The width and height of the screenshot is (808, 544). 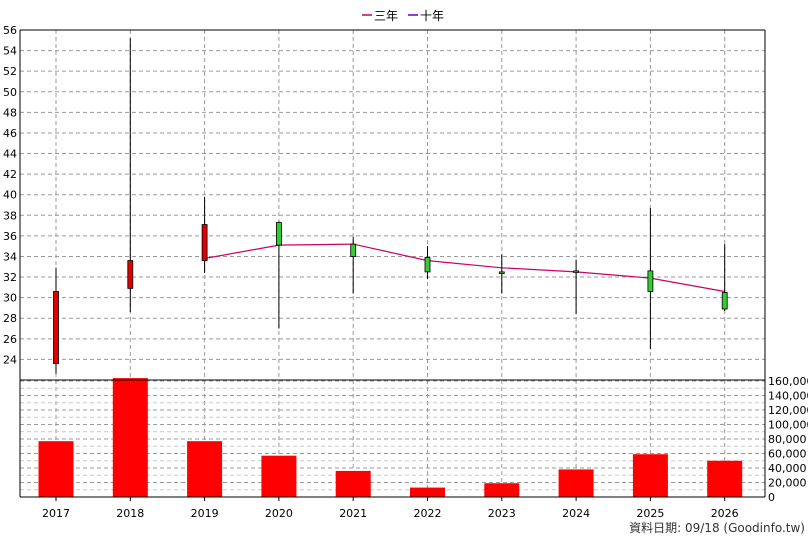 I want to click on x-tick-label: 2025, so click(x=650, y=513).